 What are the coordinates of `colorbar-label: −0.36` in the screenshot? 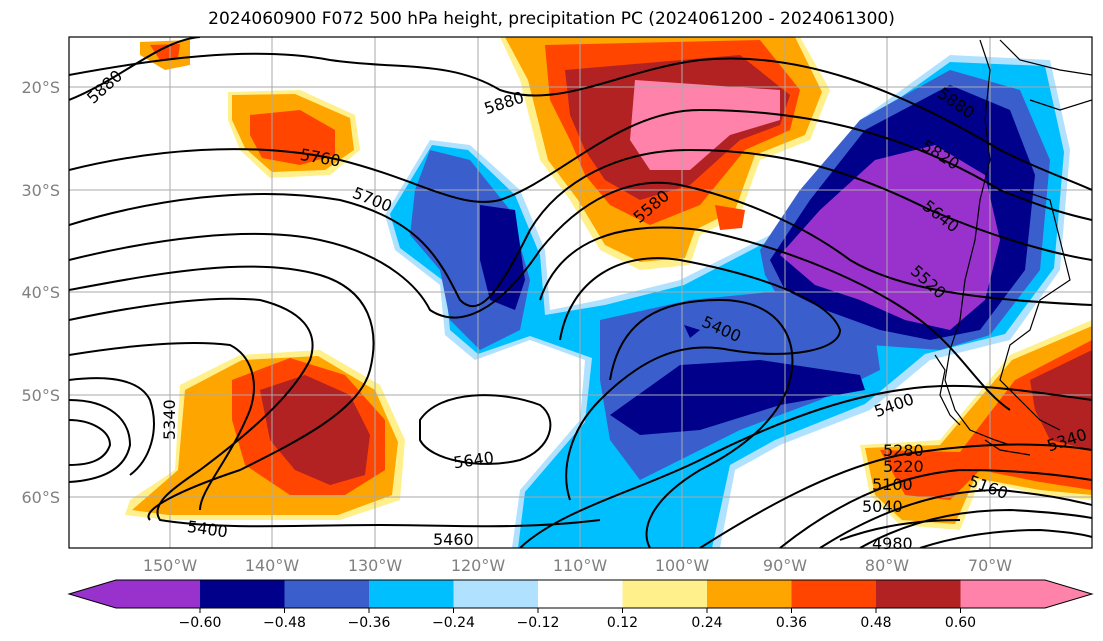 It's located at (369, 623).